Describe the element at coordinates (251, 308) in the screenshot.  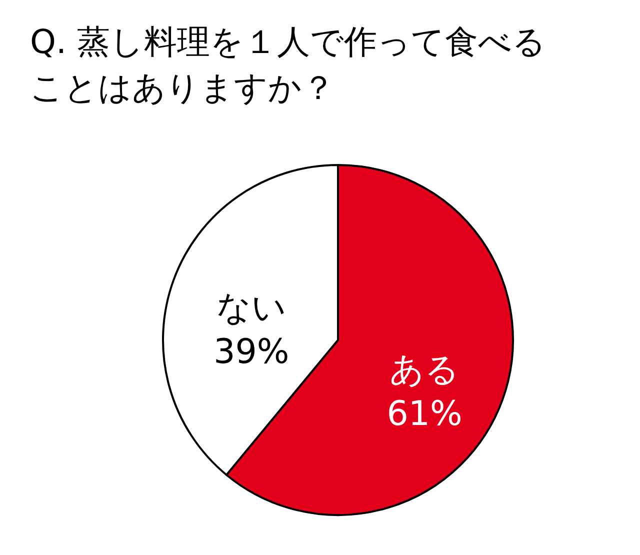
I see `slice-label: ない` at that location.